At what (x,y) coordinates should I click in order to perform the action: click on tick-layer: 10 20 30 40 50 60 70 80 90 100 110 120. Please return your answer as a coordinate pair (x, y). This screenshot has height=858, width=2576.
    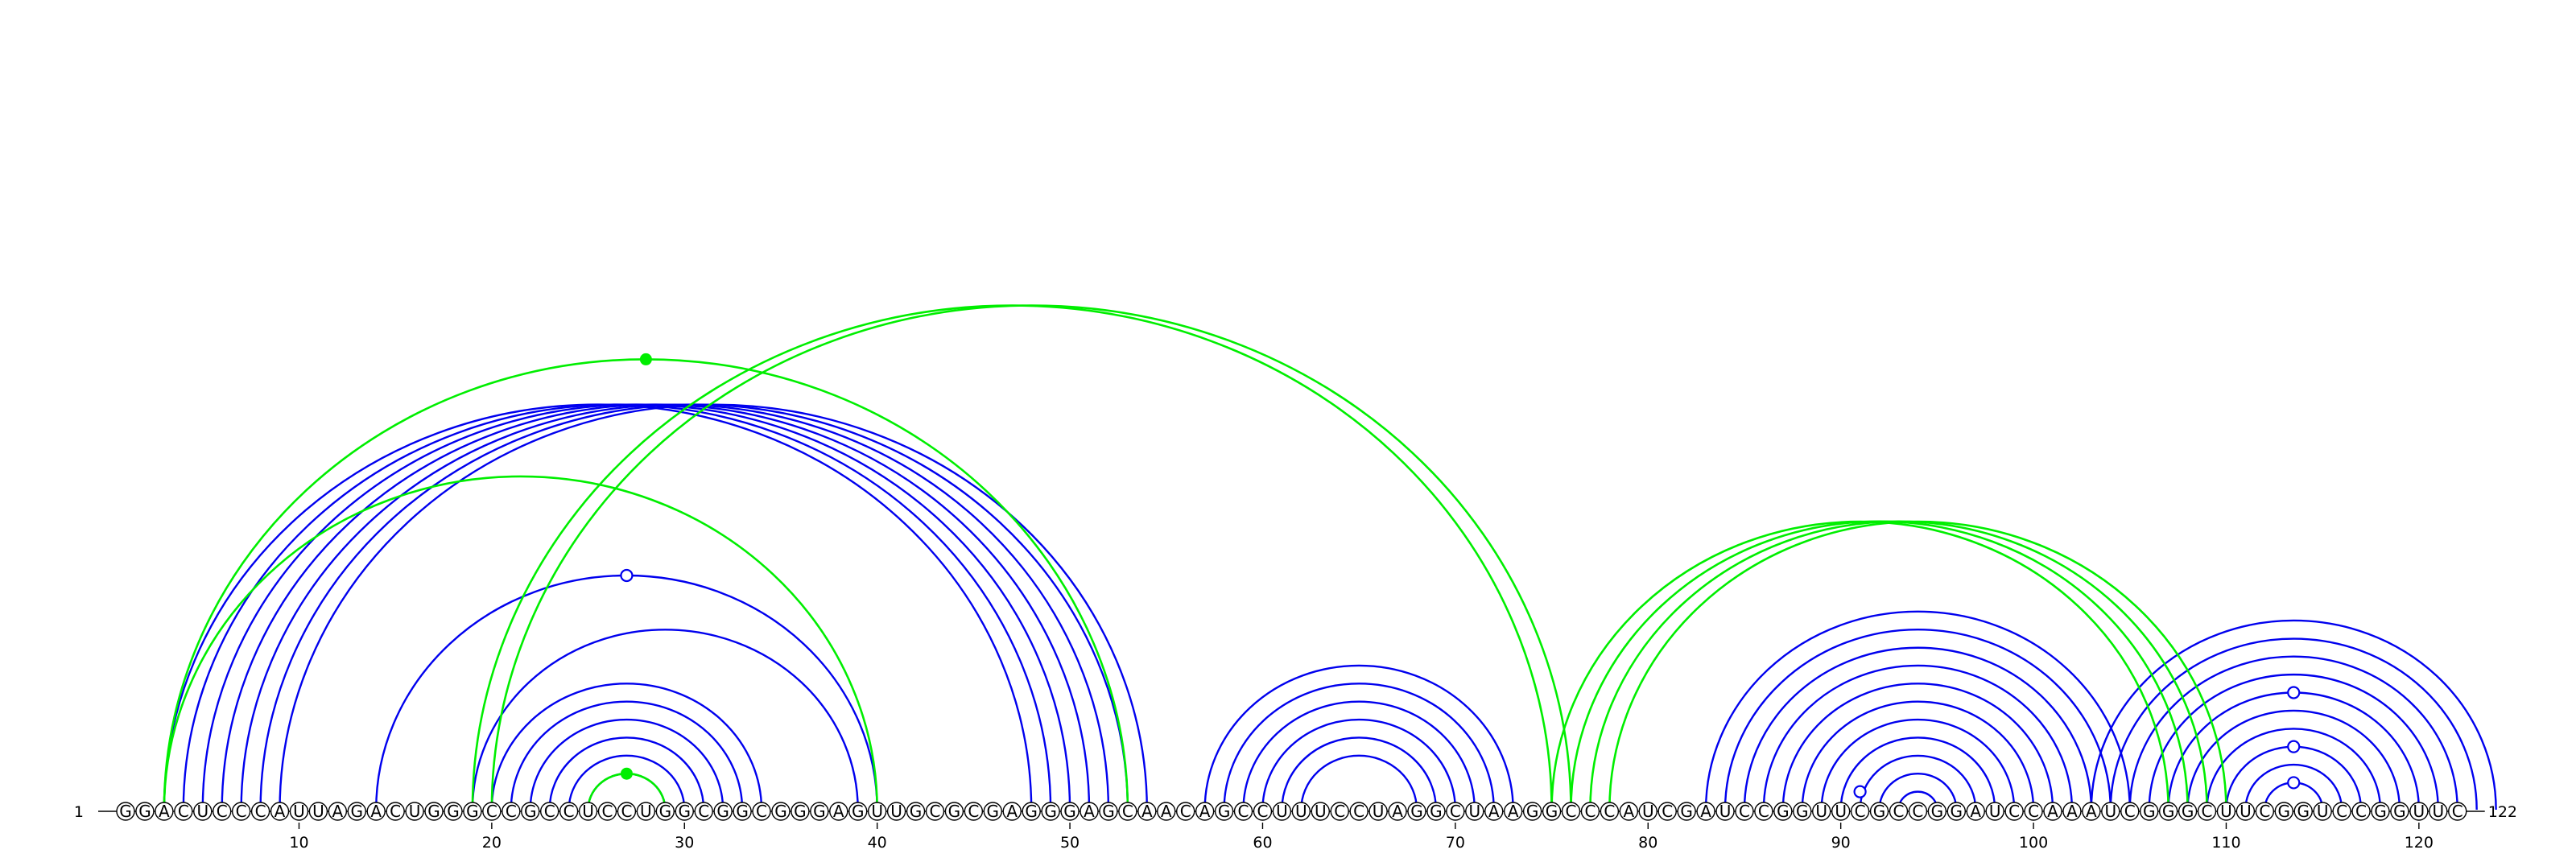
    Looking at the image, I should click on (1361, 837).